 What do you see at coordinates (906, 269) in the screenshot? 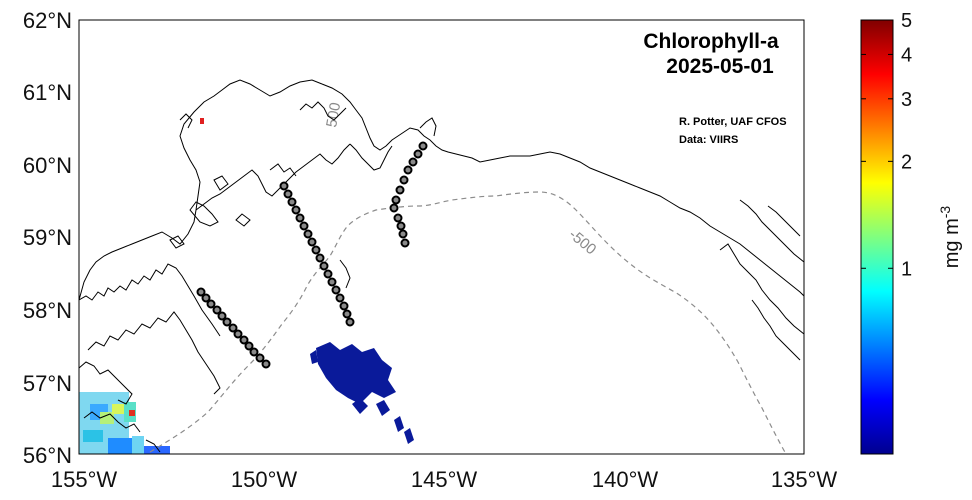
I see `colorbar-tick-label: 1` at bounding box center [906, 269].